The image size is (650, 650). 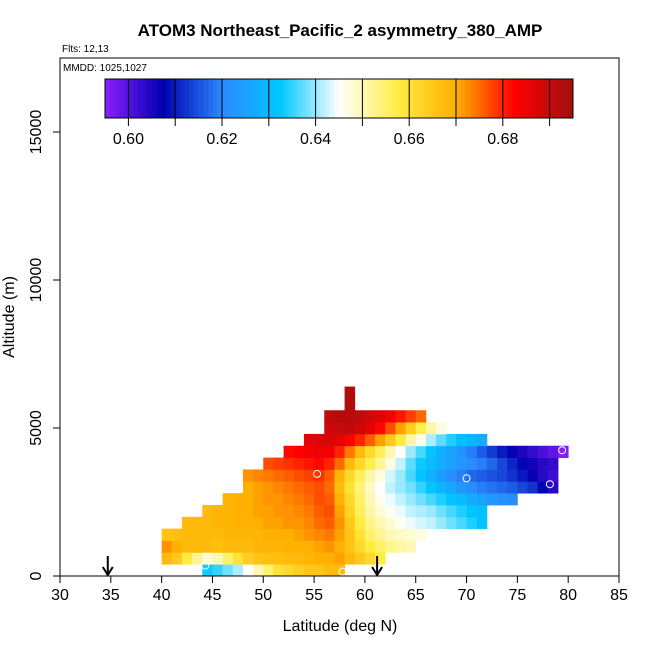 I want to click on x-tick-label: 60, so click(x=365, y=595).